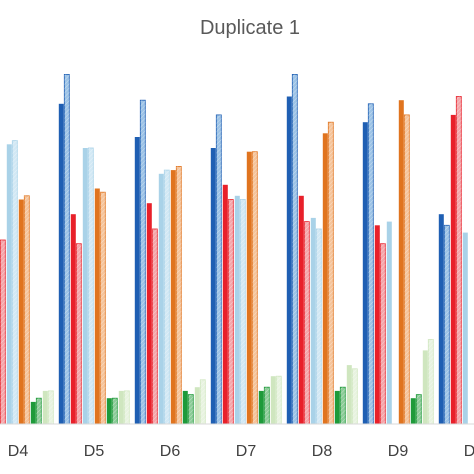 The width and height of the screenshot is (474, 474). What do you see at coordinates (15, 282) in the screenshot?
I see `bar-hatch-d4-light-blue` at bounding box center [15, 282].